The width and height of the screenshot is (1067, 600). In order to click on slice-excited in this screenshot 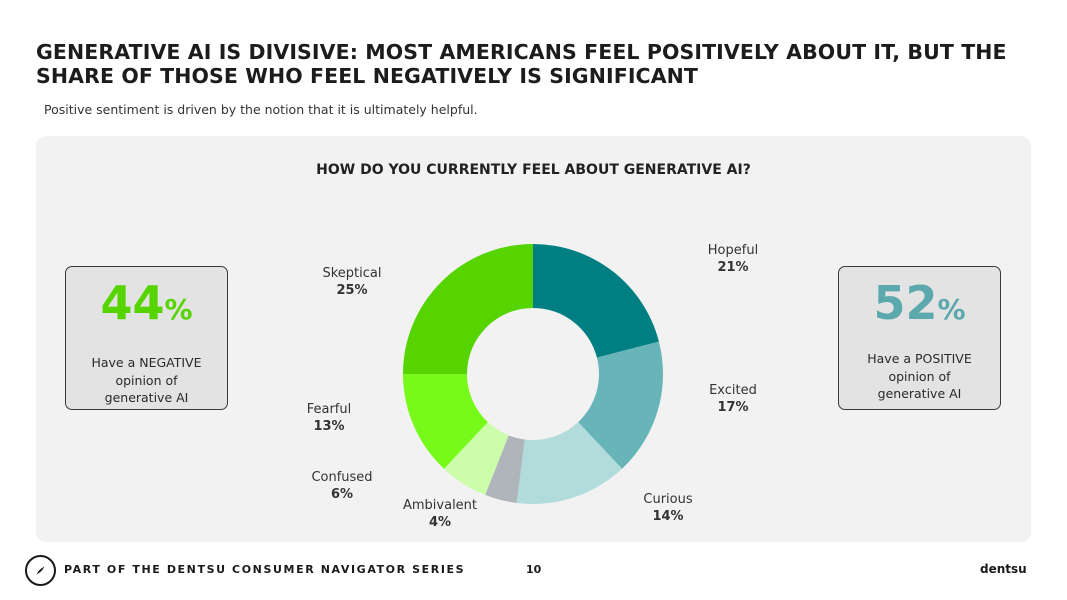, I will do `click(621, 405)`.